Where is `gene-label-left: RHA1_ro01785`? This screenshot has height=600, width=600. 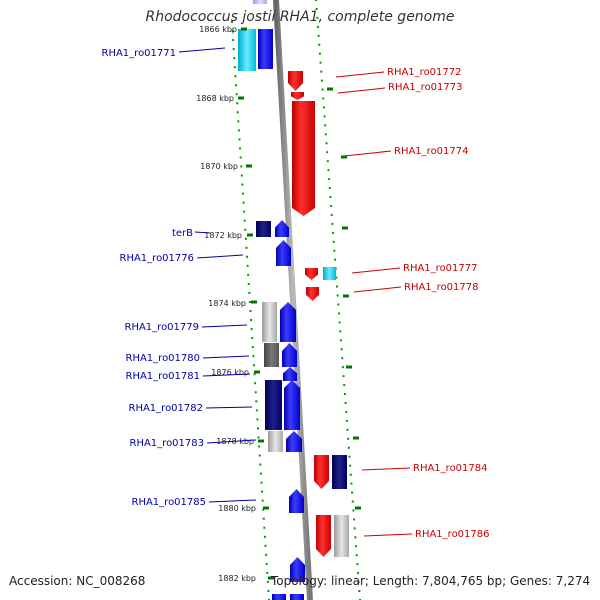
gene-label-left: RHA1_ro01785 is located at coordinates (169, 502).